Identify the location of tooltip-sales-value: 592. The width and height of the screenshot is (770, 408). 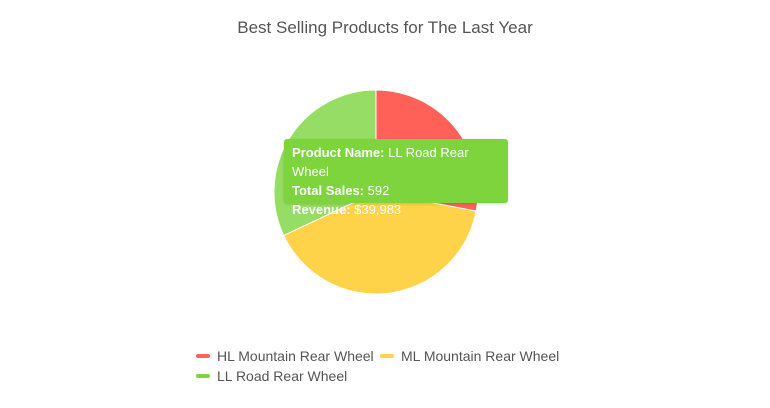
(378, 190).